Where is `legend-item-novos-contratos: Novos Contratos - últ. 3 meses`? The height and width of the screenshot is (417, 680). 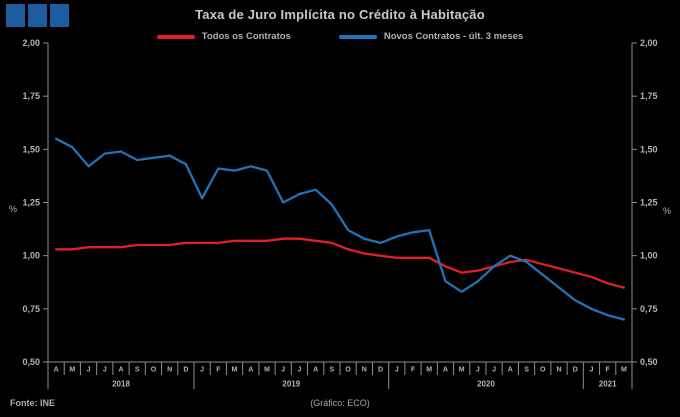
legend-item-novos-contratos: Novos Contratos - últ. 3 meses is located at coordinates (431, 36).